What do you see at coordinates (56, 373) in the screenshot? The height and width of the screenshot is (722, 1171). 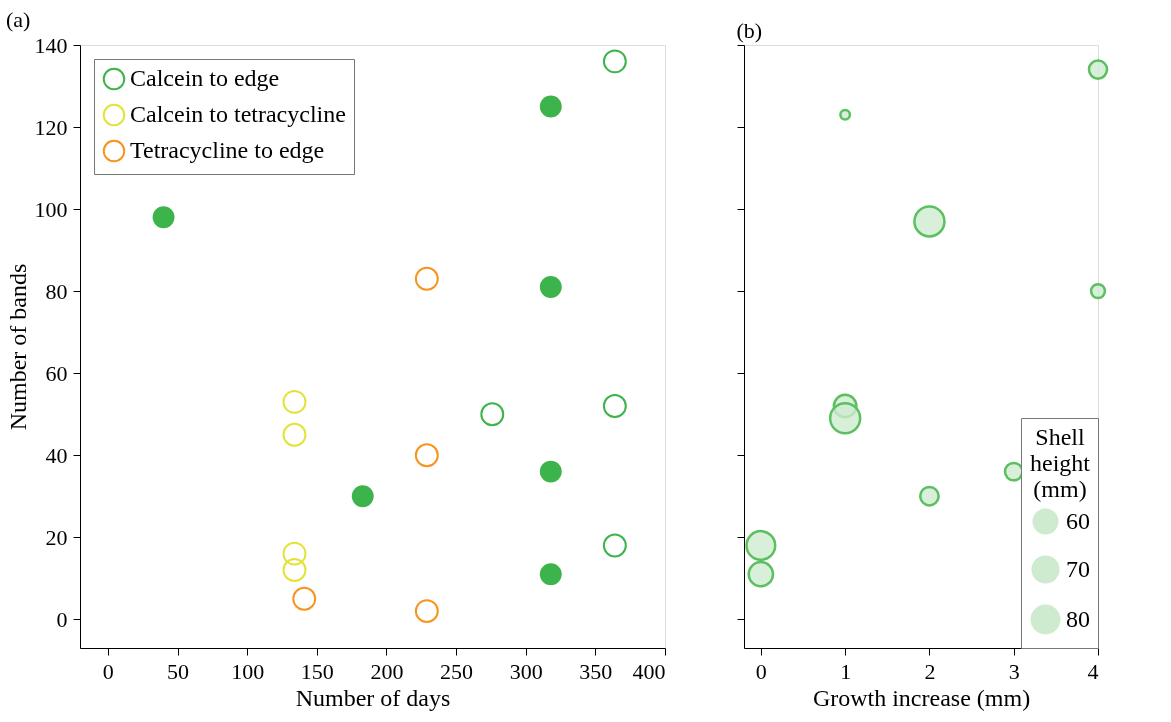 I see `y-tick-label: 60` at bounding box center [56, 373].